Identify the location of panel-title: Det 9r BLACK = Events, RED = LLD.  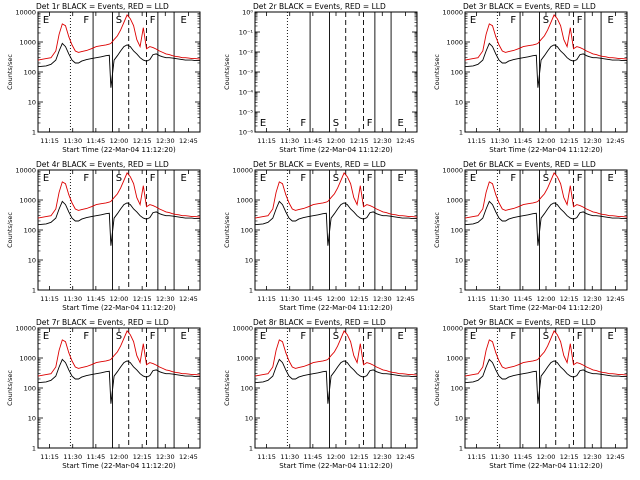
(529, 322).